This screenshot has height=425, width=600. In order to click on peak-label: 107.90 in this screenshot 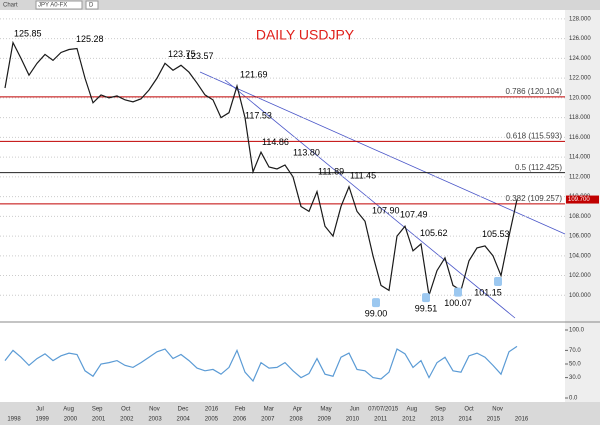, I will do `click(386, 211)`.